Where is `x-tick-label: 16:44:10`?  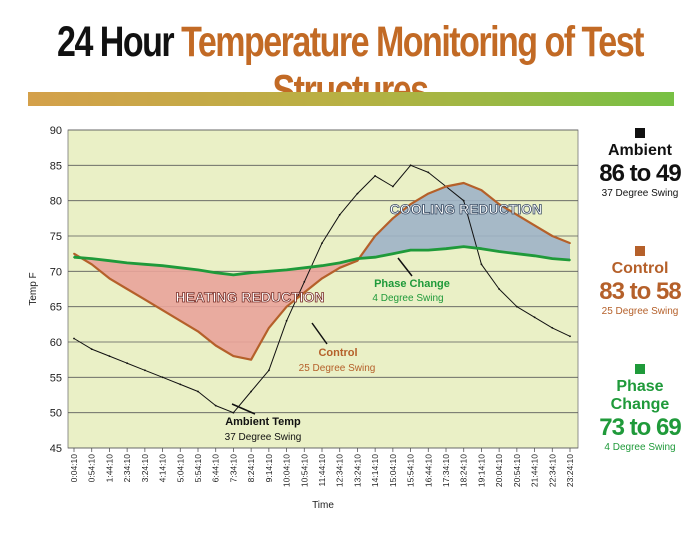
x-tick-label: 16:44:10 is located at coordinates (428, 470).